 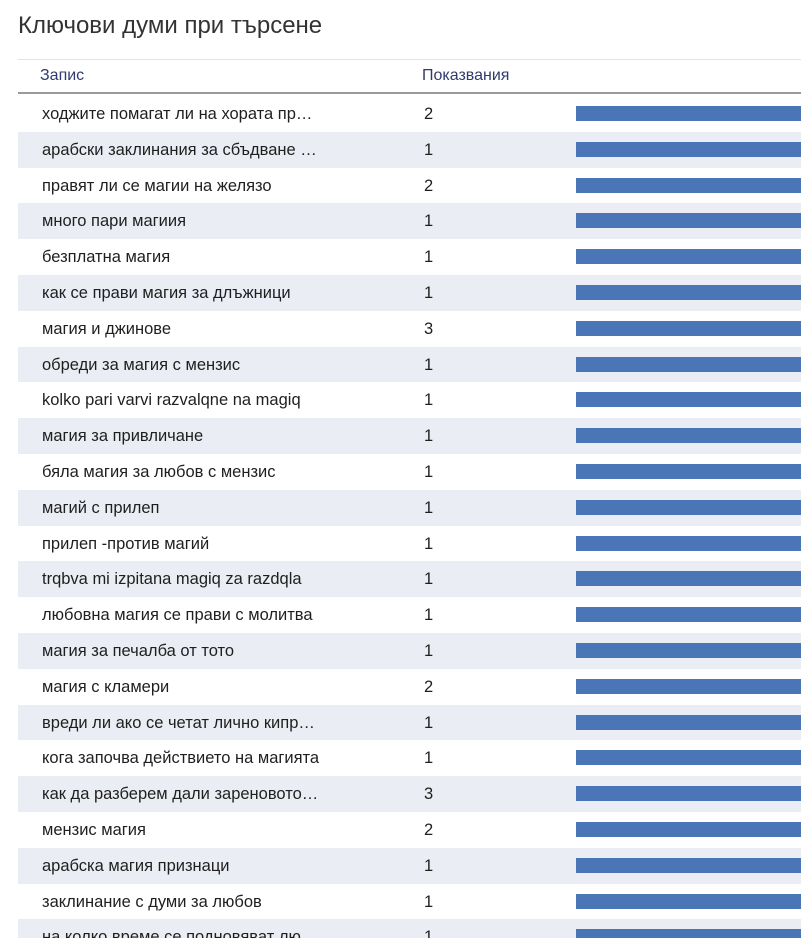 I want to click on column-header-entry: Запис, so click(x=62, y=75).